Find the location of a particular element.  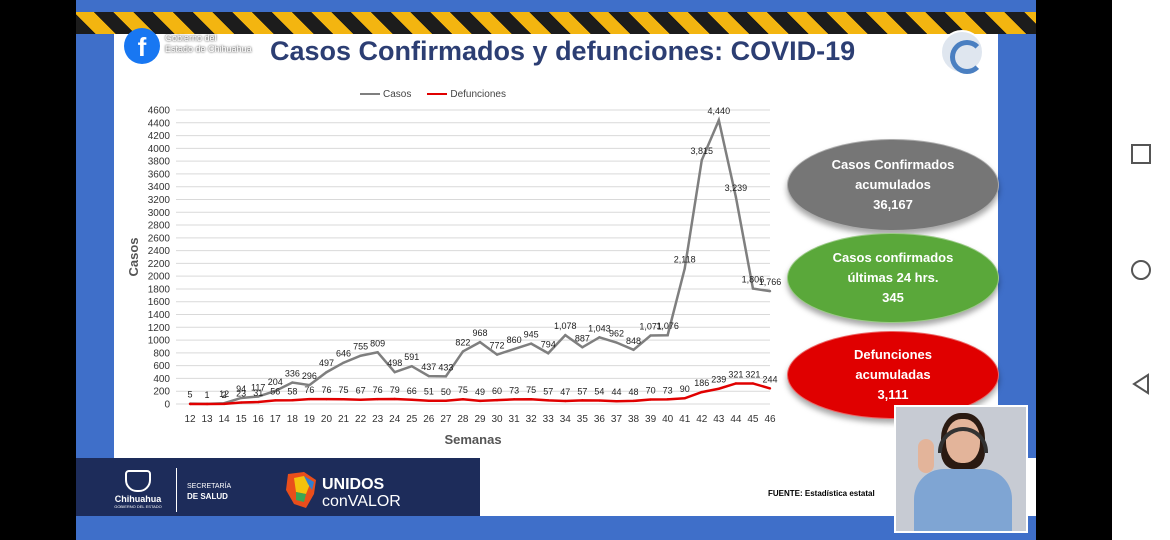

stat-bubble-confirmed: Casos Confirmados acumulados 36,167 is located at coordinates (893, 185).